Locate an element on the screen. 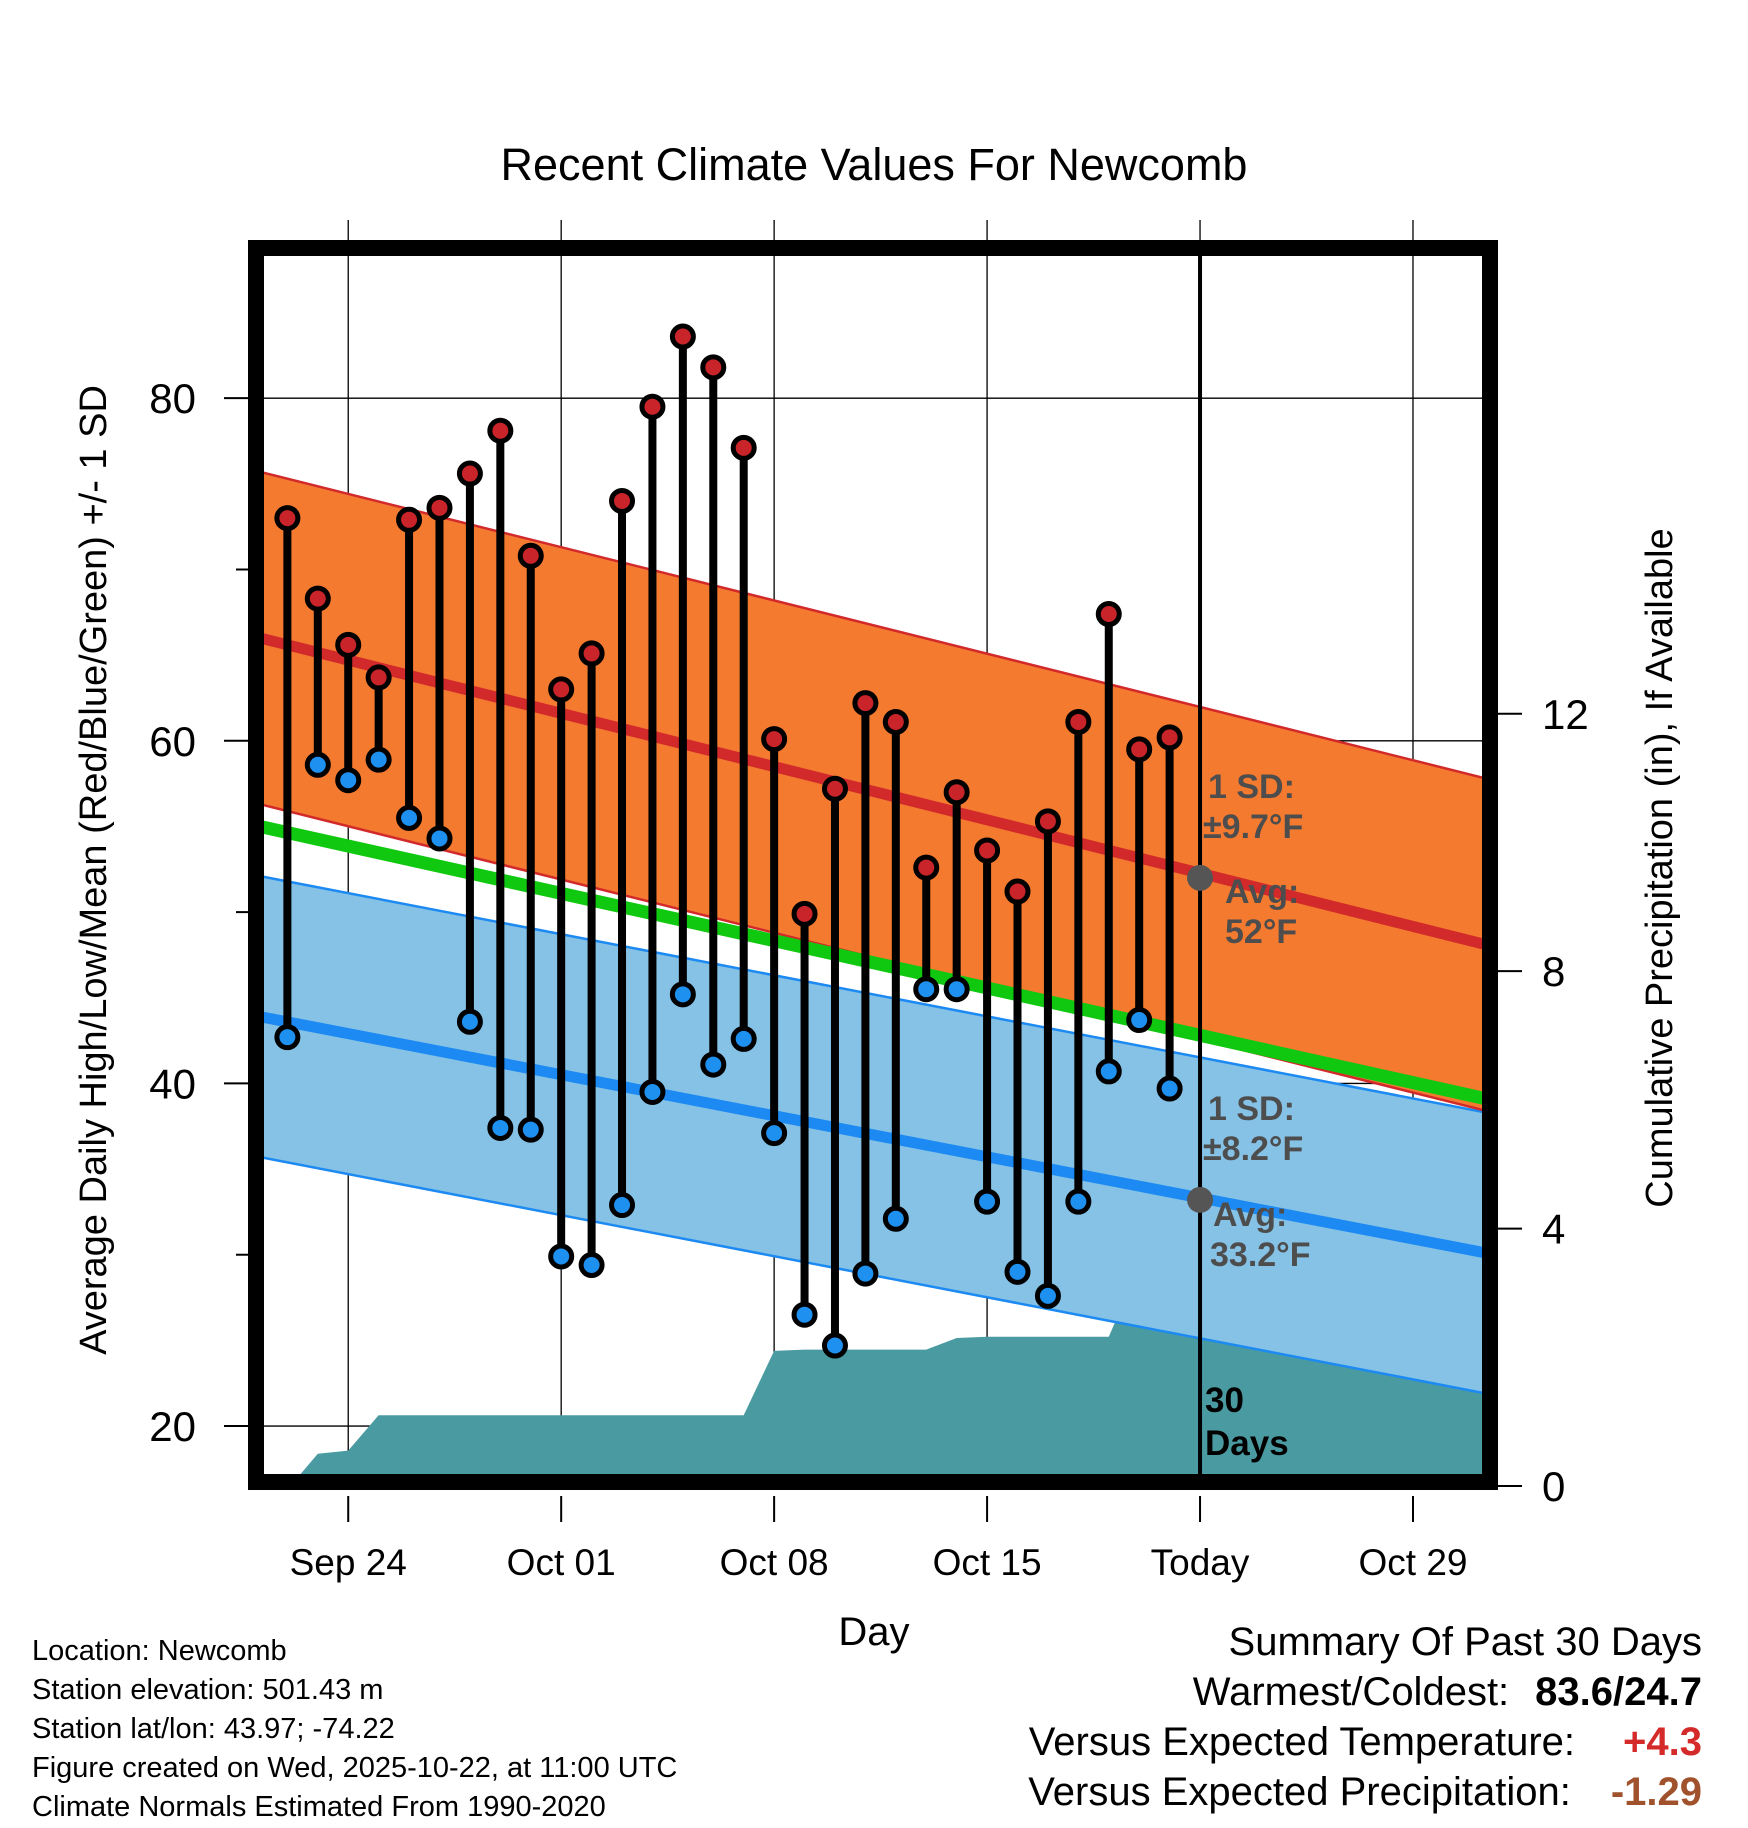 The image size is (1748, 1828). temp-value: +4.3 is located at coordinates (1662, 1742).